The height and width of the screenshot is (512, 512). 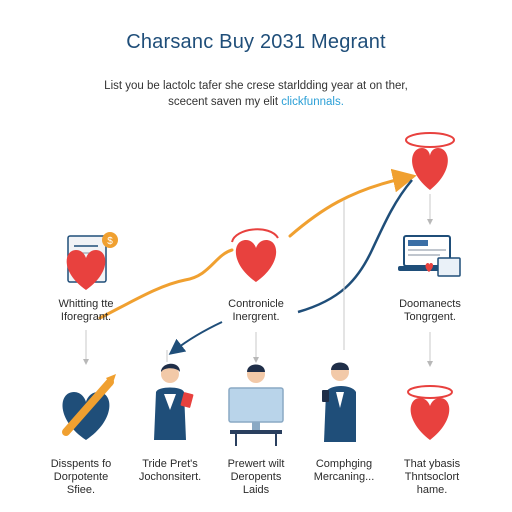 I want to click on node-prewert-label: Prewert wilt Deropents Laids, so click(x=256, y=477).